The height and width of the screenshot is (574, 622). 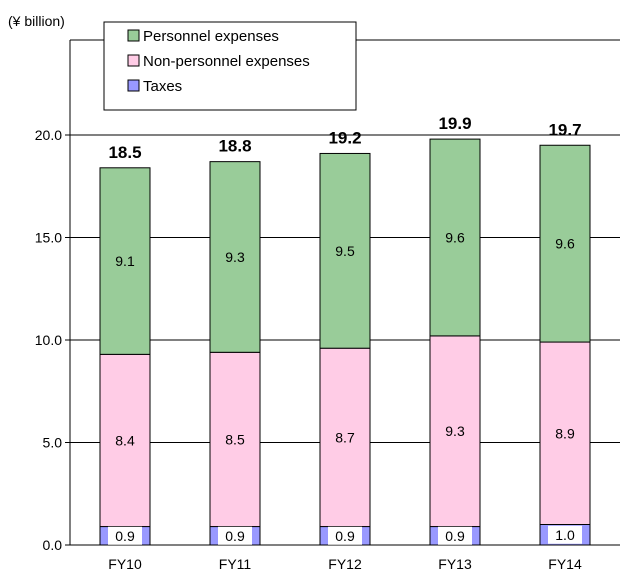 I want to click on bar-total-label: 18.5, so click(x=124, y=152).